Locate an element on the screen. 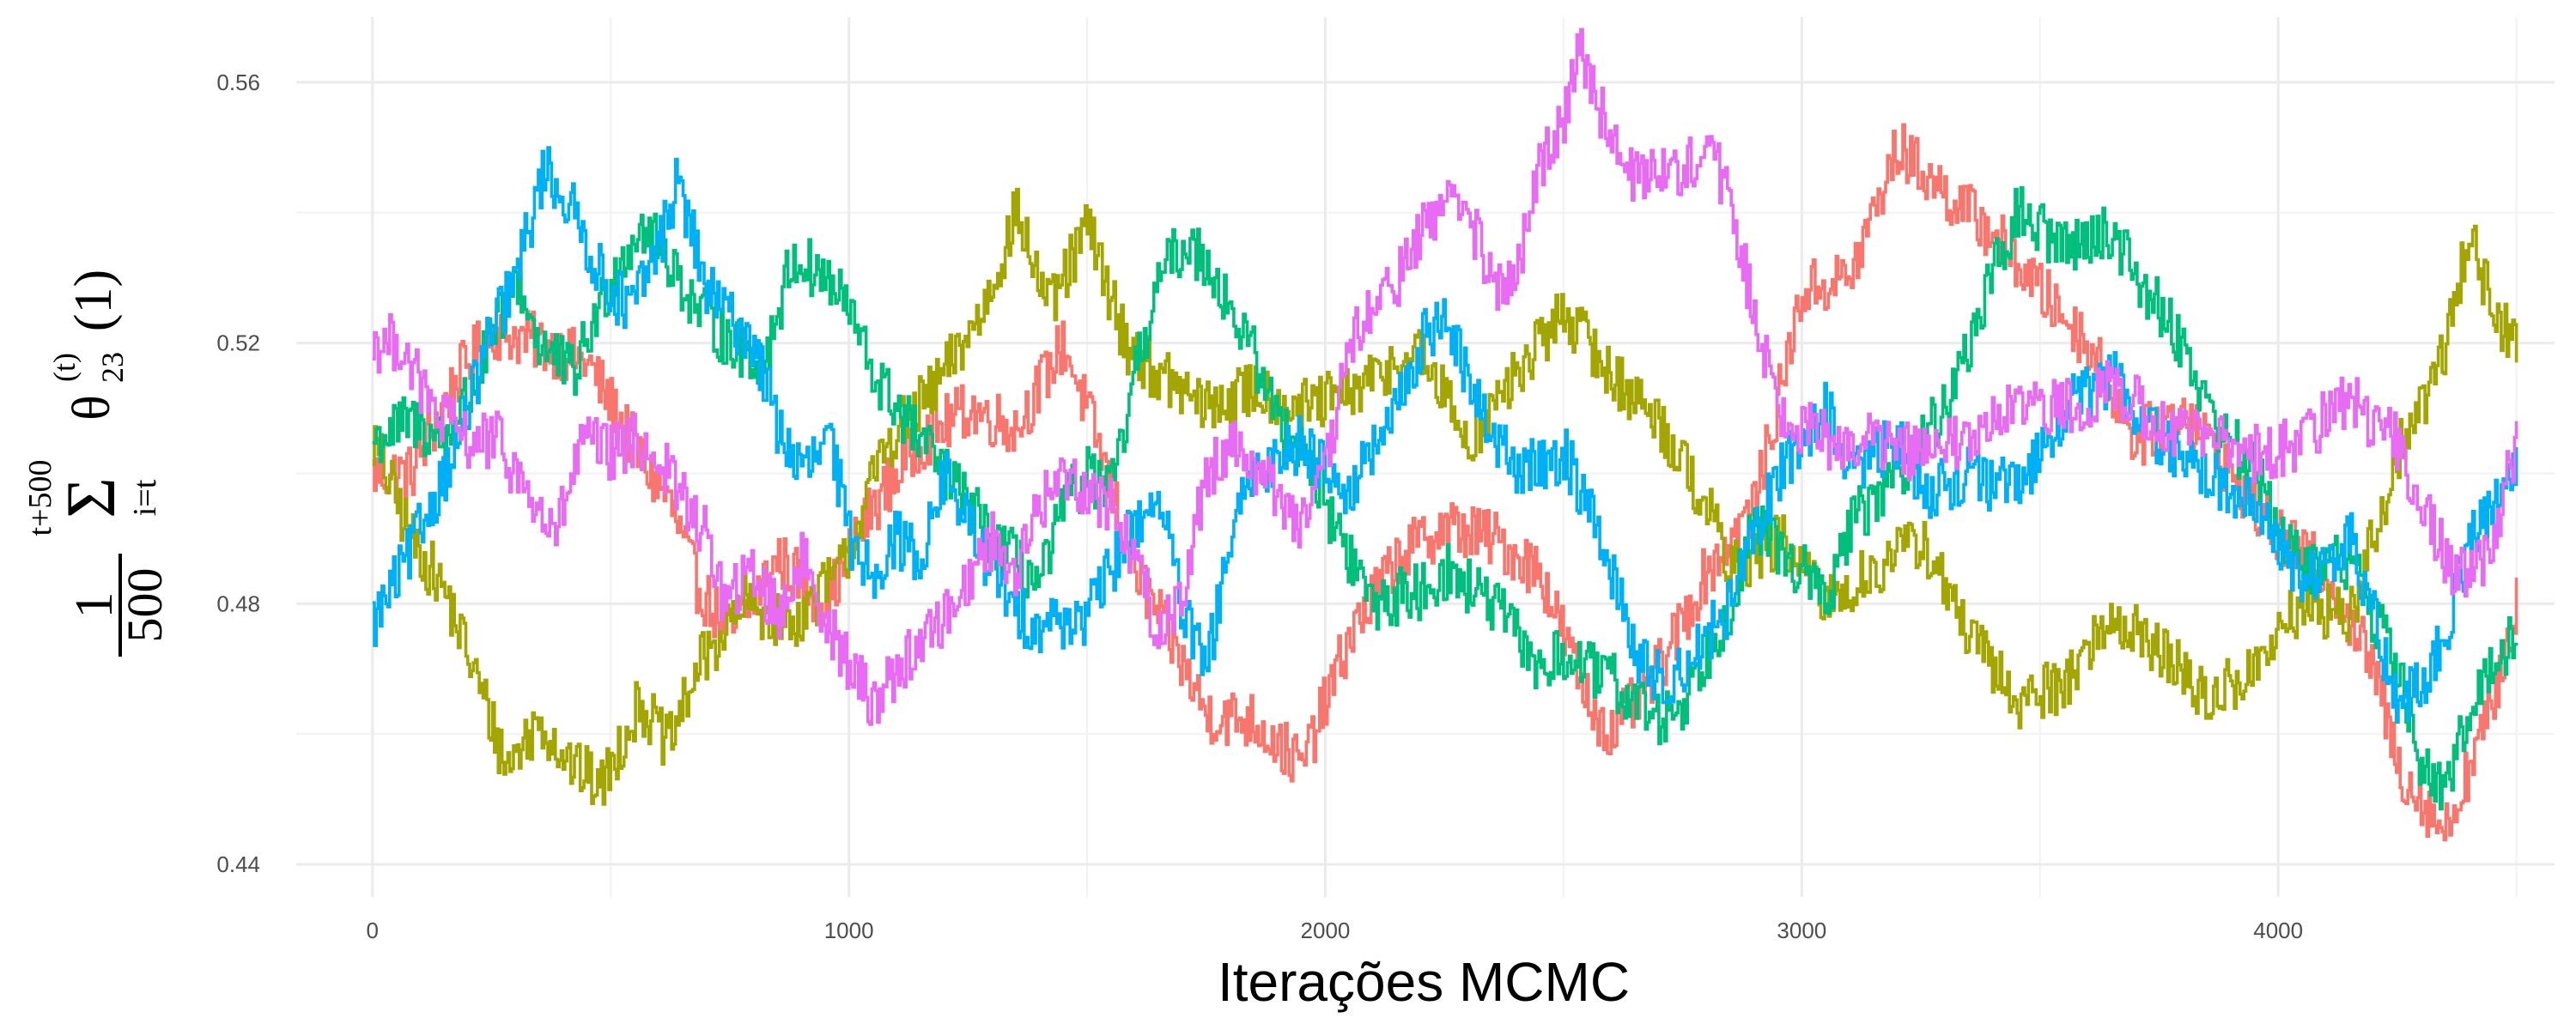 This screenshot has width=2576, height=1030. y-title-subscript: 23 is located at coordinates (112, 367).